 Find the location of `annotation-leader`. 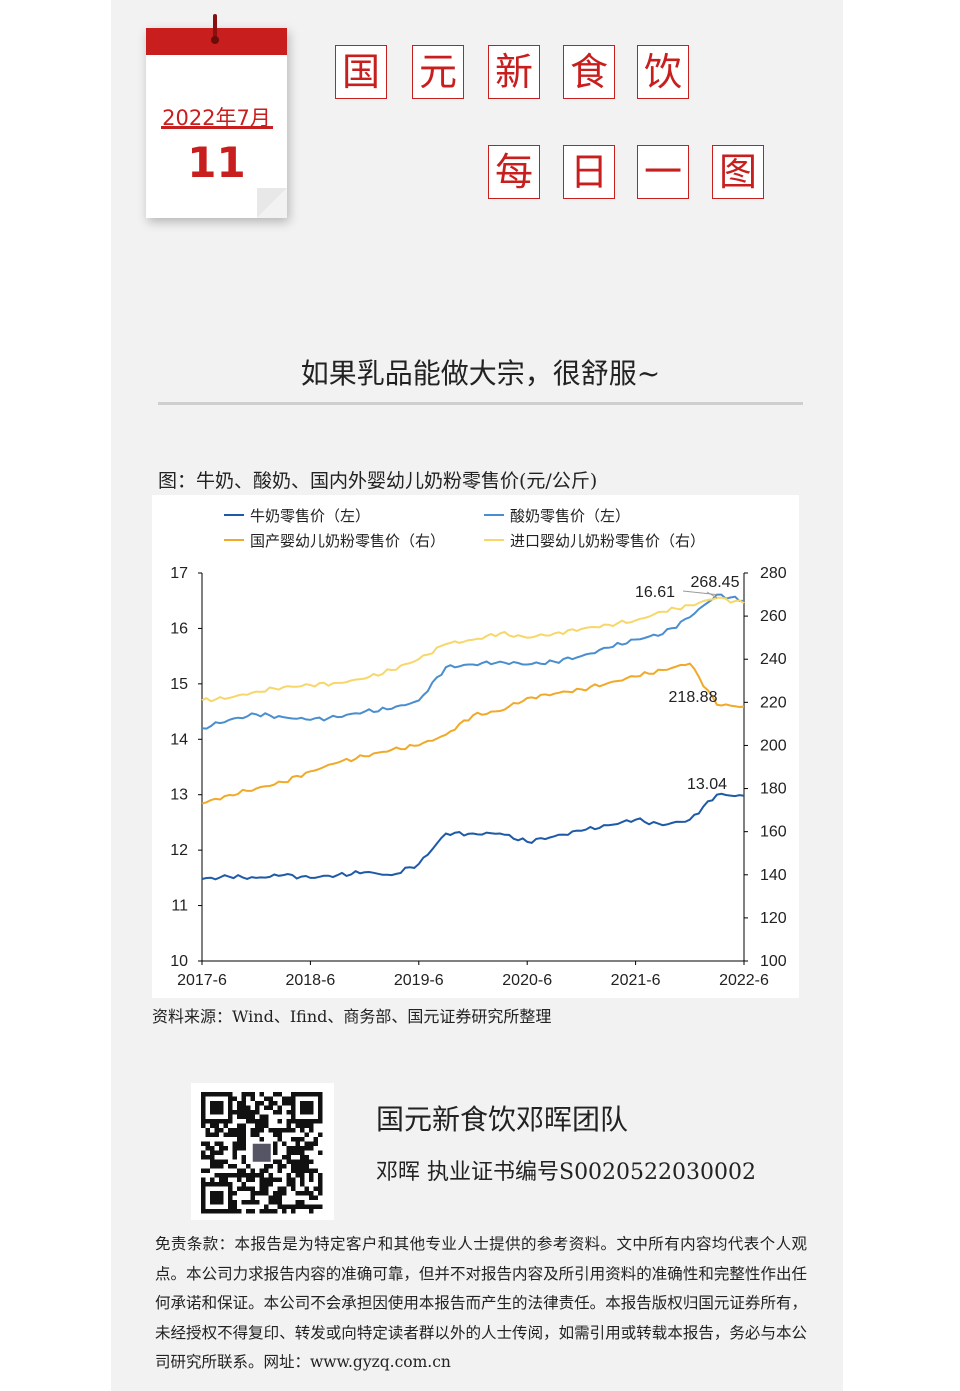

annotation-leader is located at coordinates (699, 593).